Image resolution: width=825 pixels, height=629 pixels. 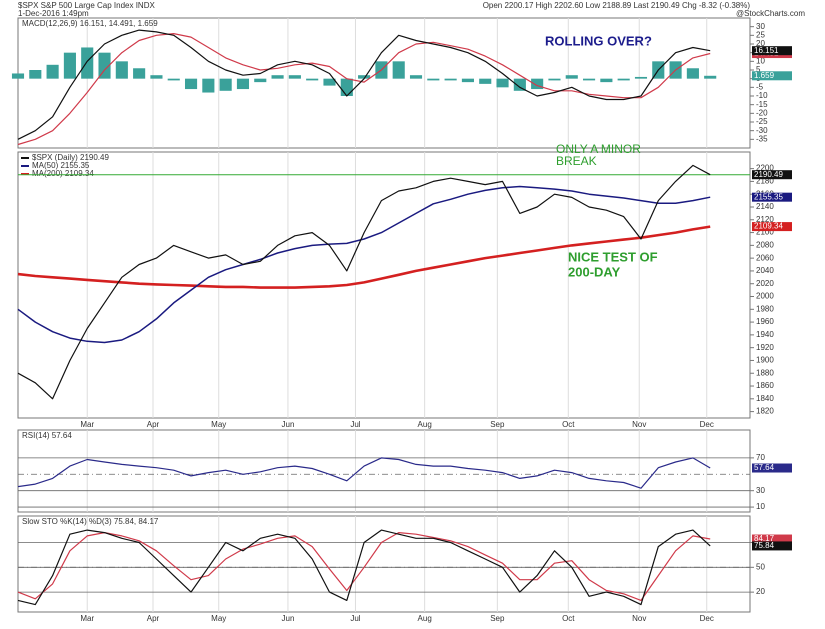 What do you see at coordinates (61, 165) in the screenshot?
I see `legend-label: MA(50) 2155.35` at bounding box center [61, 165].